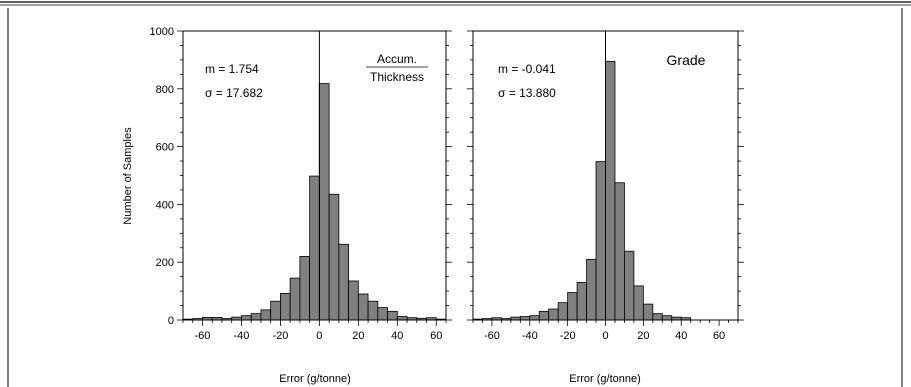  I want to click on left-panel-label-top: Accum., so click(397, 59).